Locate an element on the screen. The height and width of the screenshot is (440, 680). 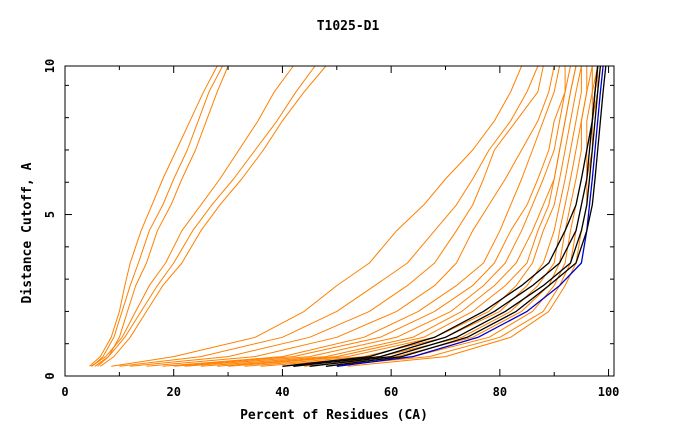
x-tick-label-0: 0 is located at coordinates (64, 392).